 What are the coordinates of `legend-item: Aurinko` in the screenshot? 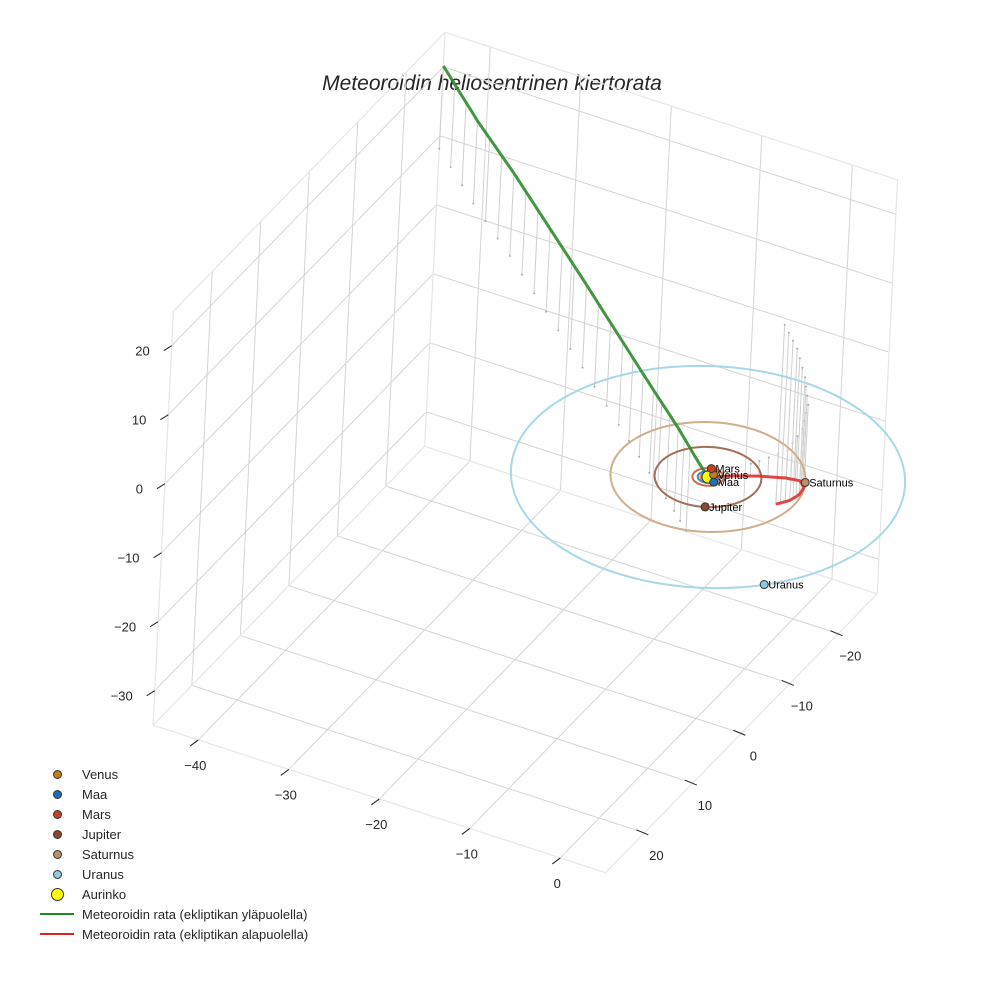 It's located at (173, 894).